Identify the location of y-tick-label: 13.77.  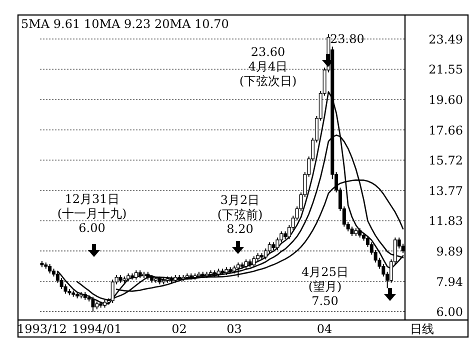
(445, 191).